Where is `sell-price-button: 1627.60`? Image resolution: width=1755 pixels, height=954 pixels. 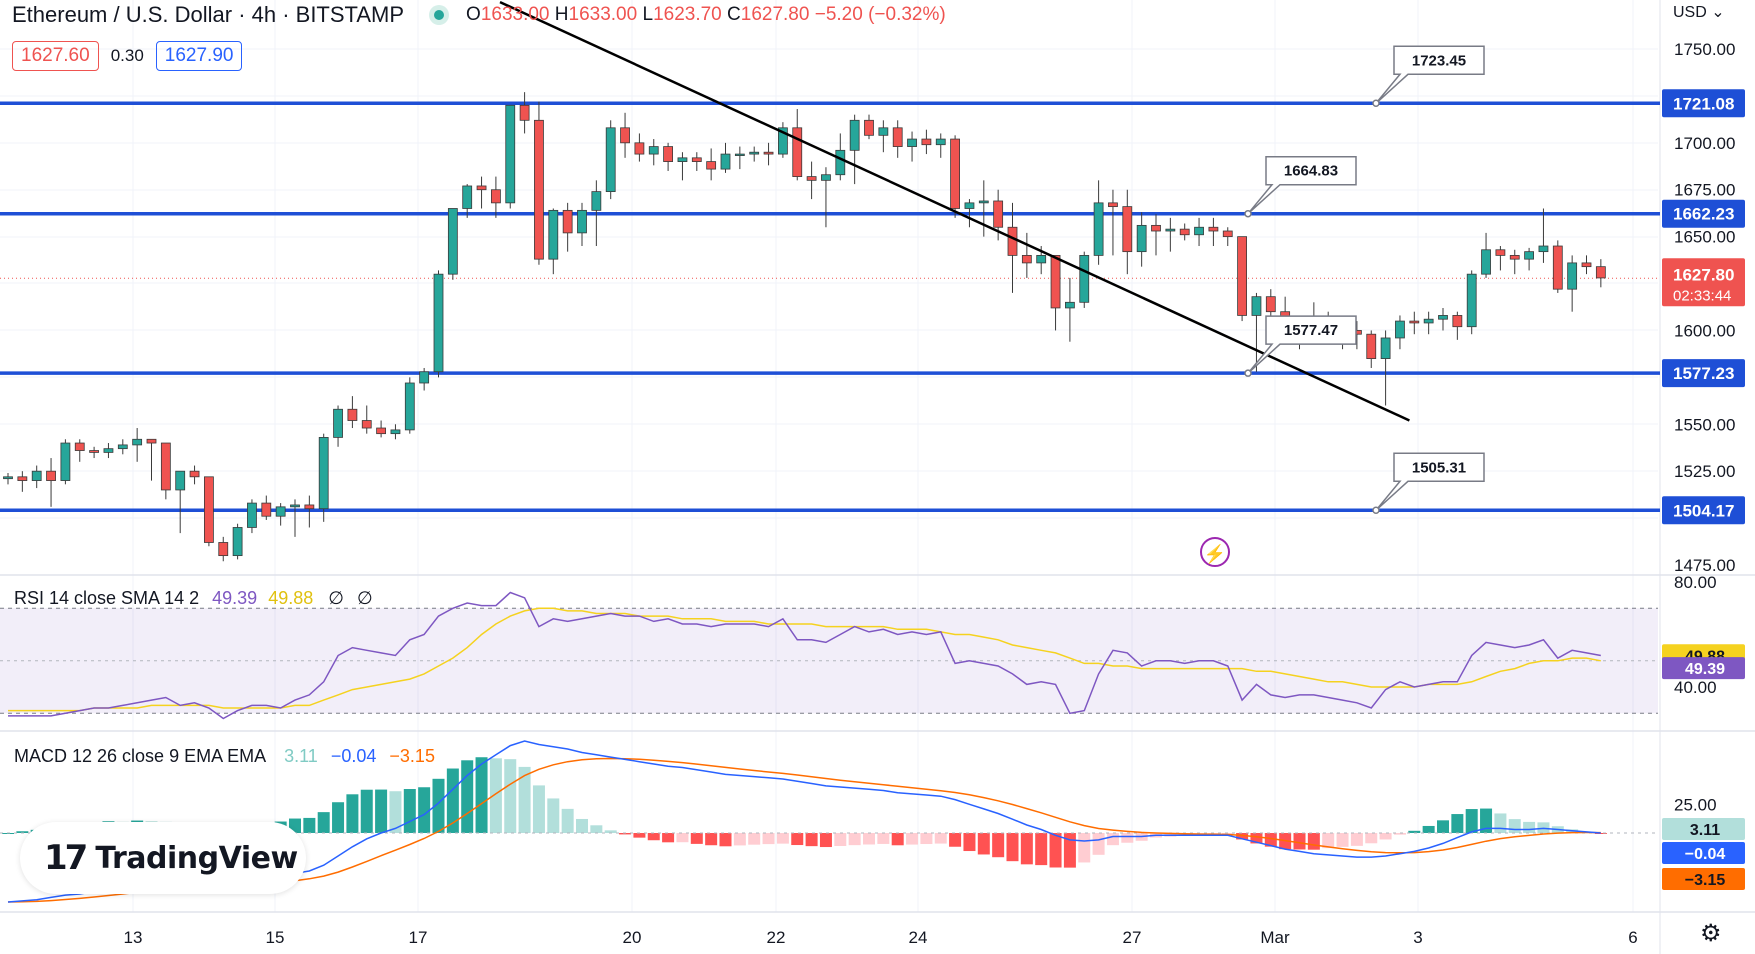
sell-price-button: 1627.60 is located at coordinates (55, 56).